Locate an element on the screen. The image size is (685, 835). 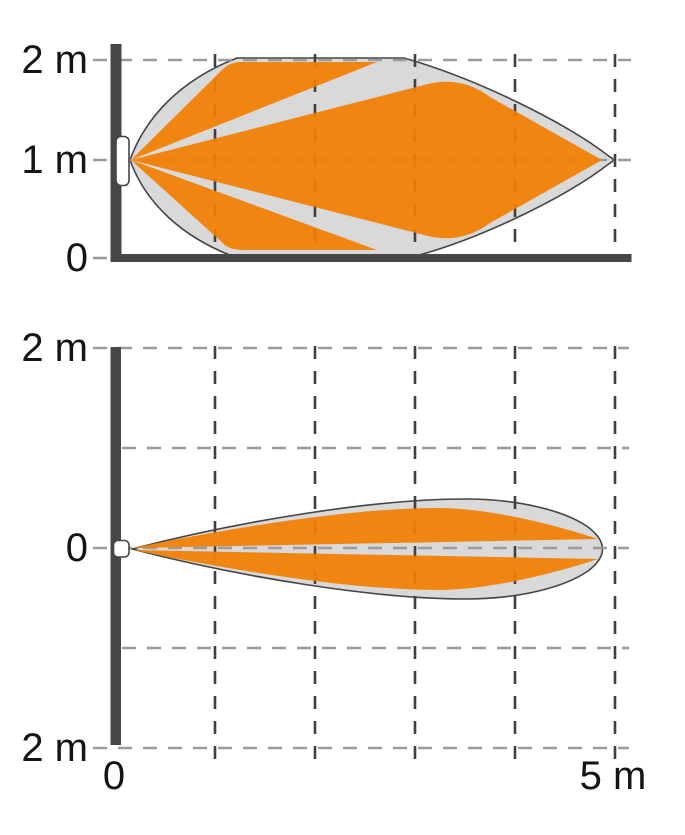
top-view-active-zones is located at coordinates (365, 549).